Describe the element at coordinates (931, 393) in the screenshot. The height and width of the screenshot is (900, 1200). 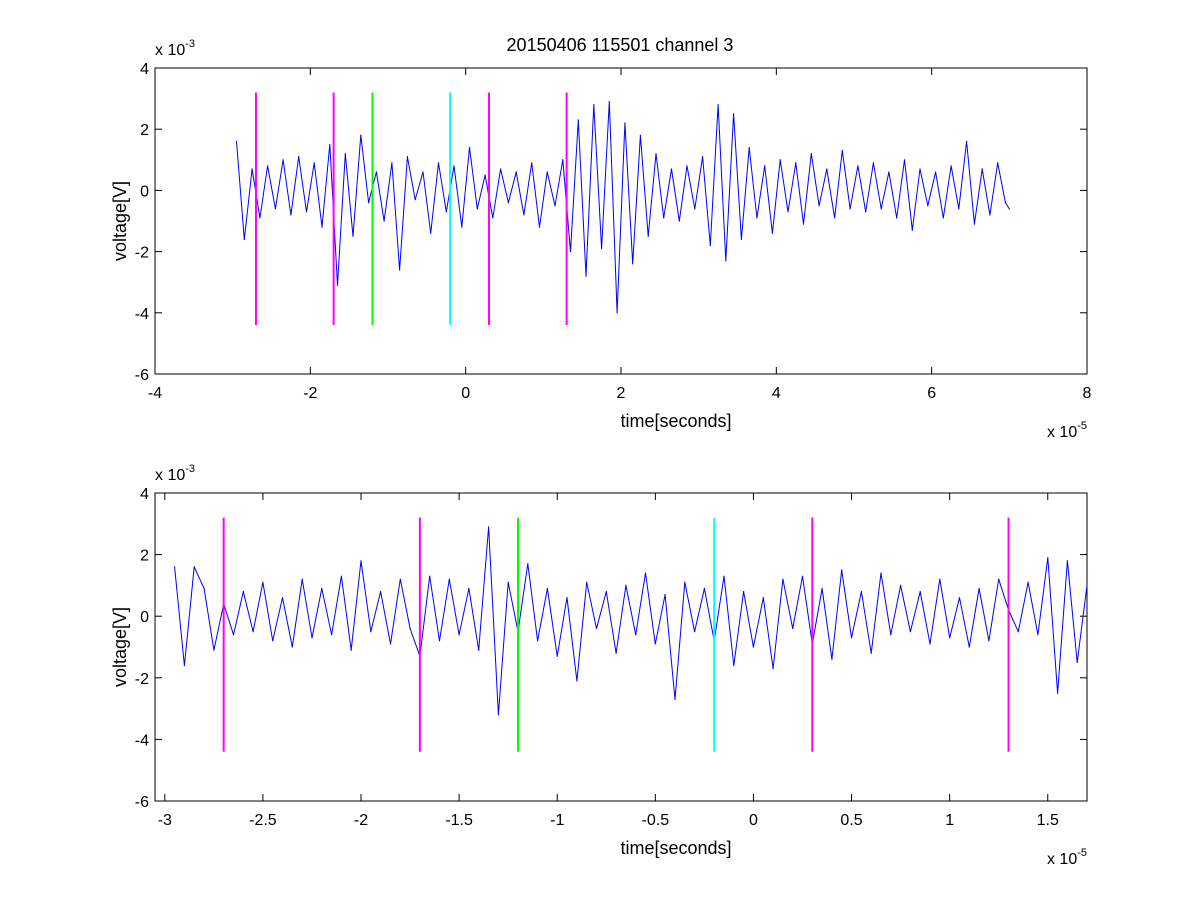
I see `x-tick-label: 6` at that location.